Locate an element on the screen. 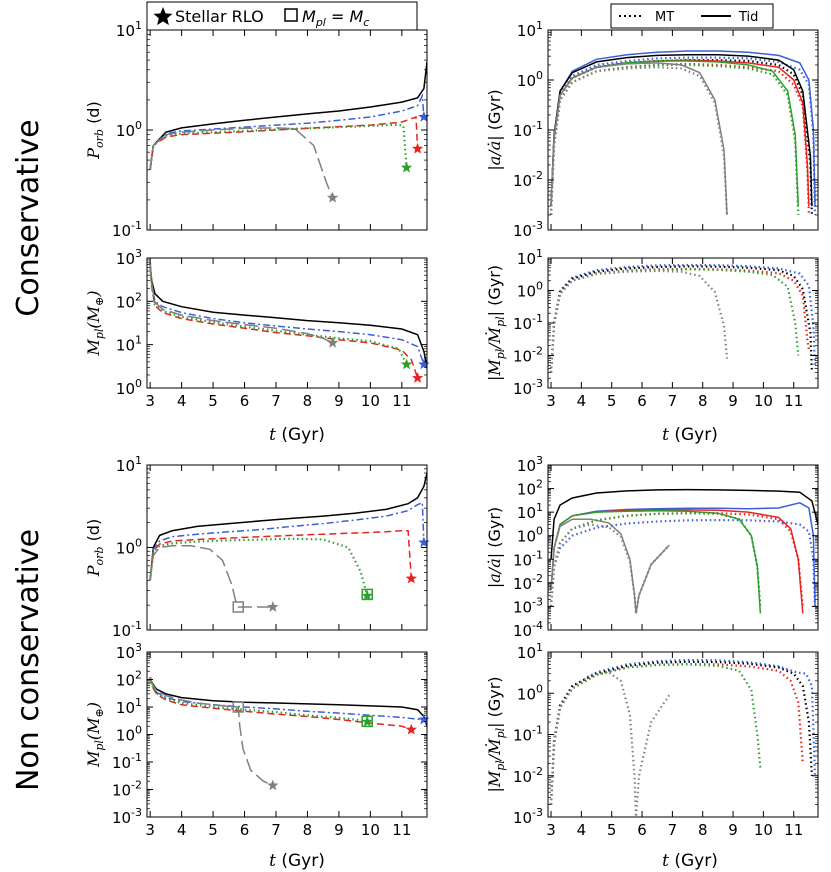  series-red-dotted-line is located at coordinates (676, 559).